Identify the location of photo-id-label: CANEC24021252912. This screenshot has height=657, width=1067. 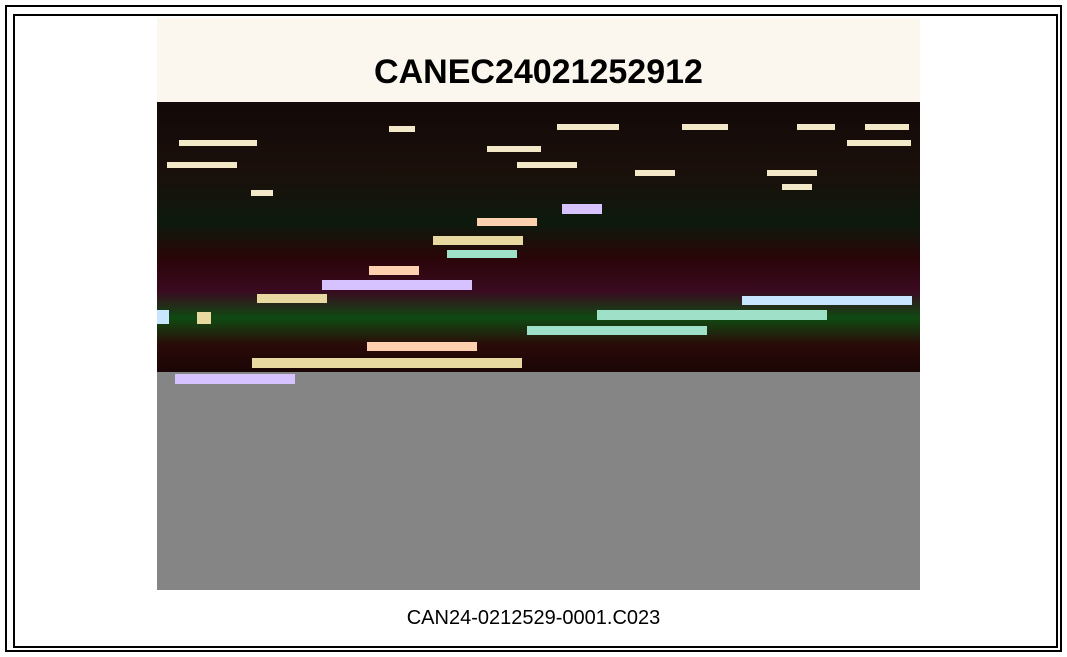
(538, 72).